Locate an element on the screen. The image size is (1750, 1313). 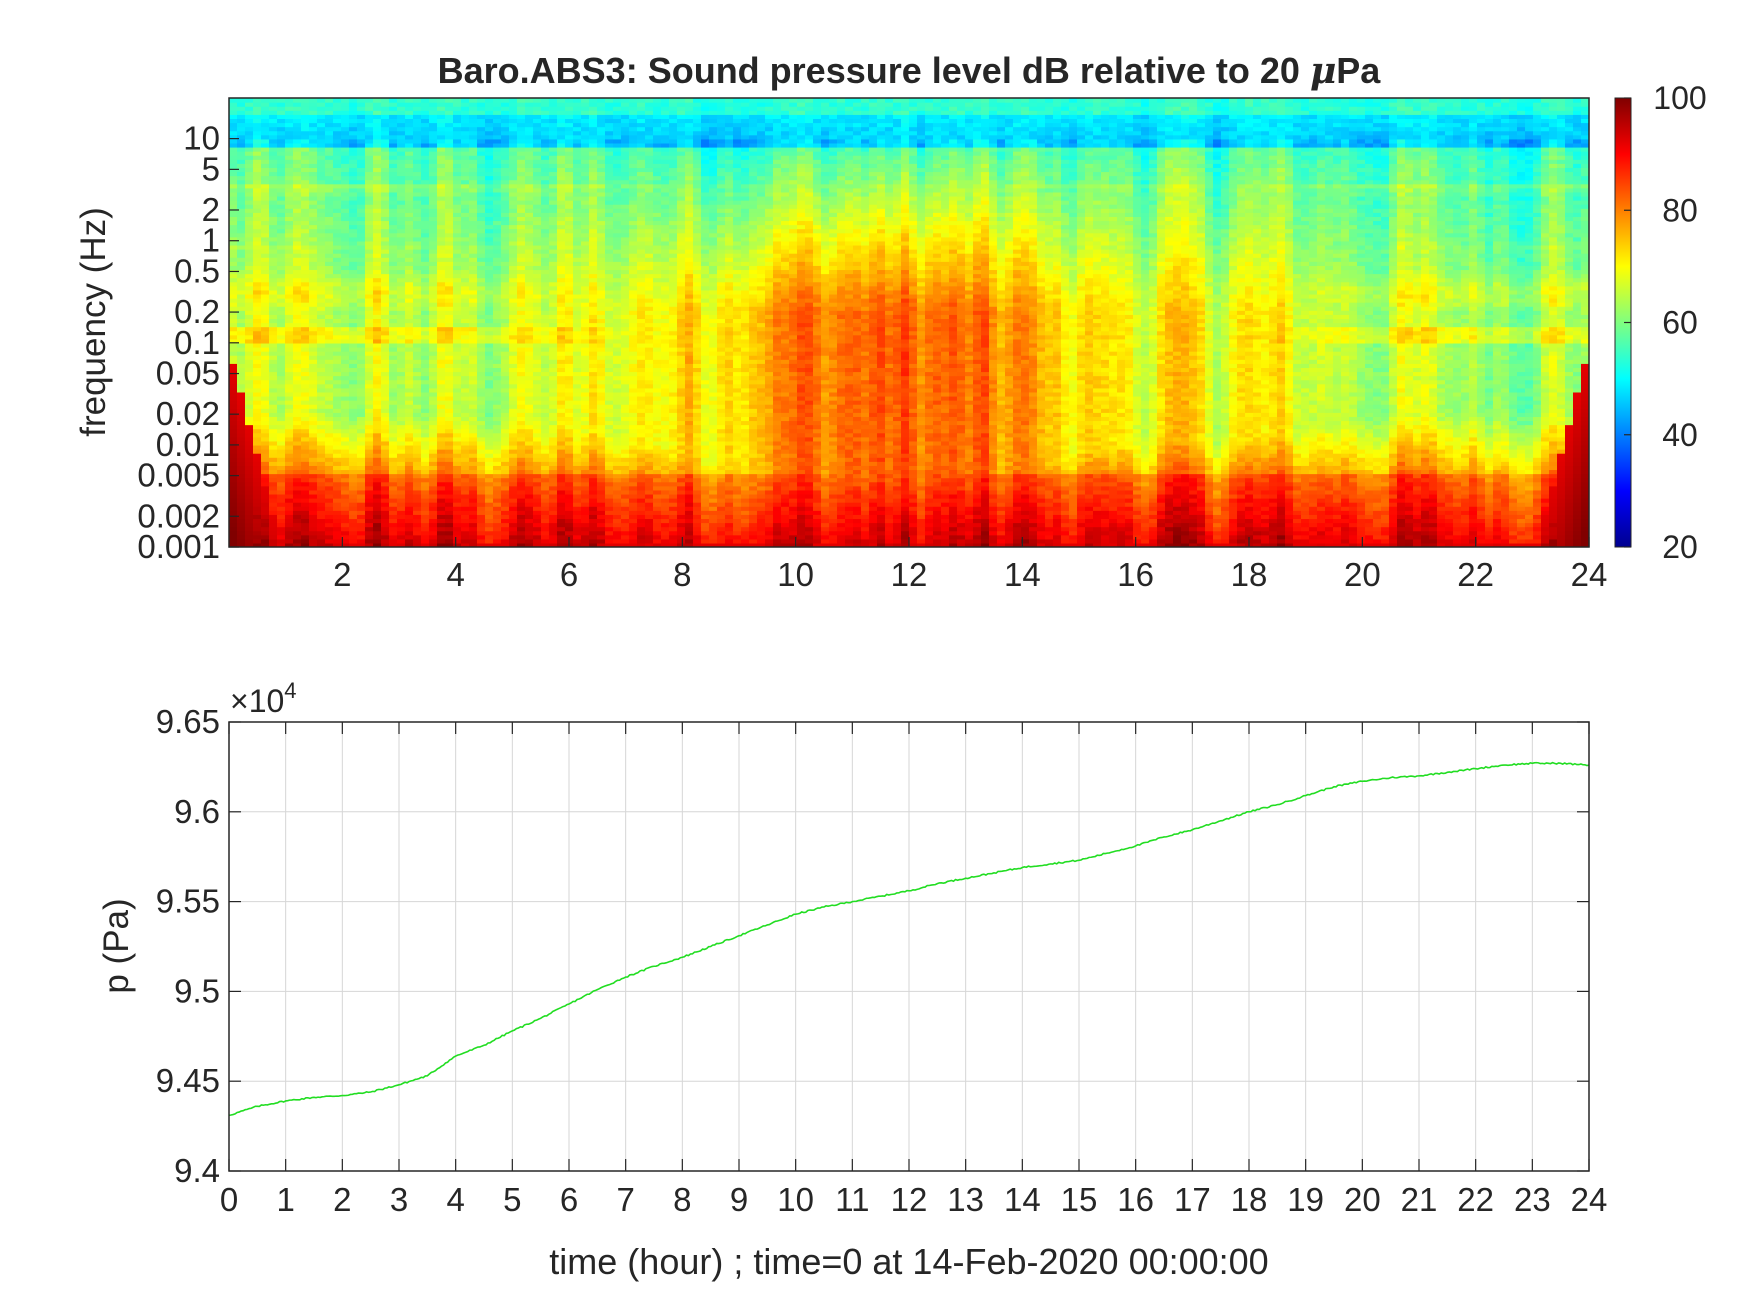
pressure-x-tick-label: 6 is located at coordinates (569, 1199).